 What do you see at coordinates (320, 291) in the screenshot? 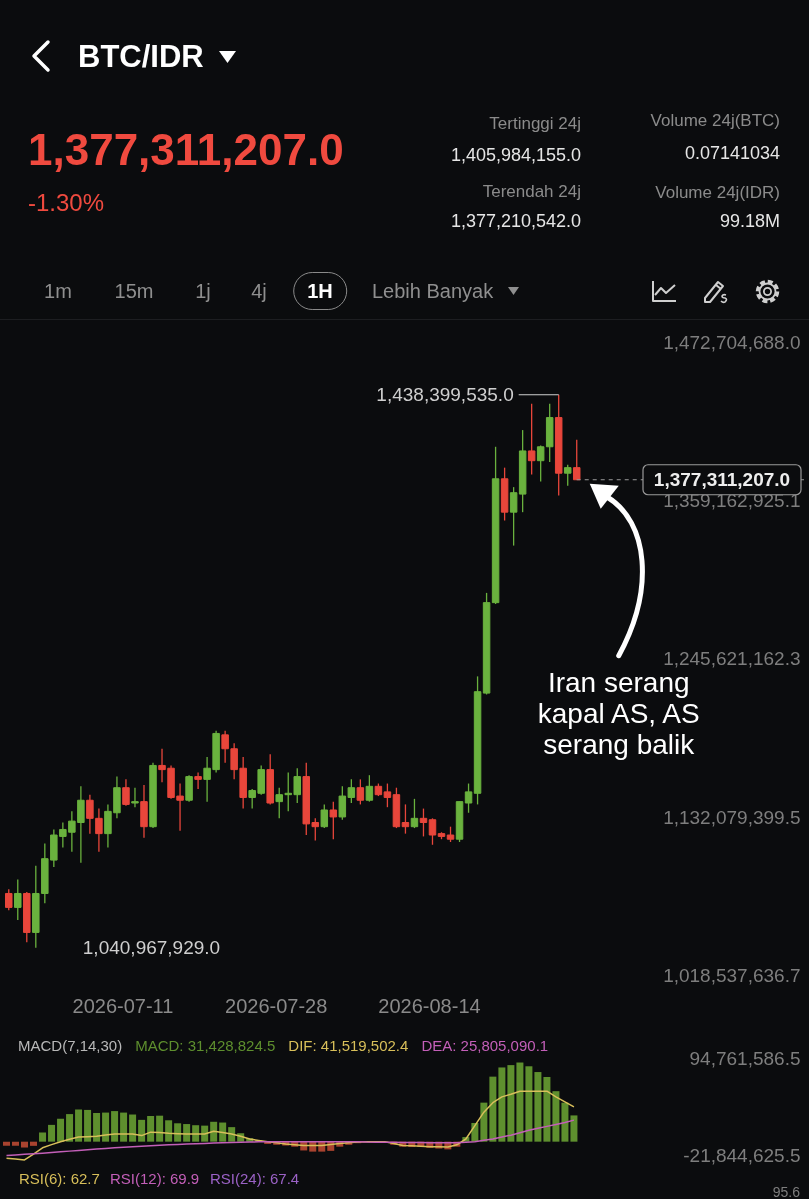
I see `text: 1H` at bounding box center [320, 291].